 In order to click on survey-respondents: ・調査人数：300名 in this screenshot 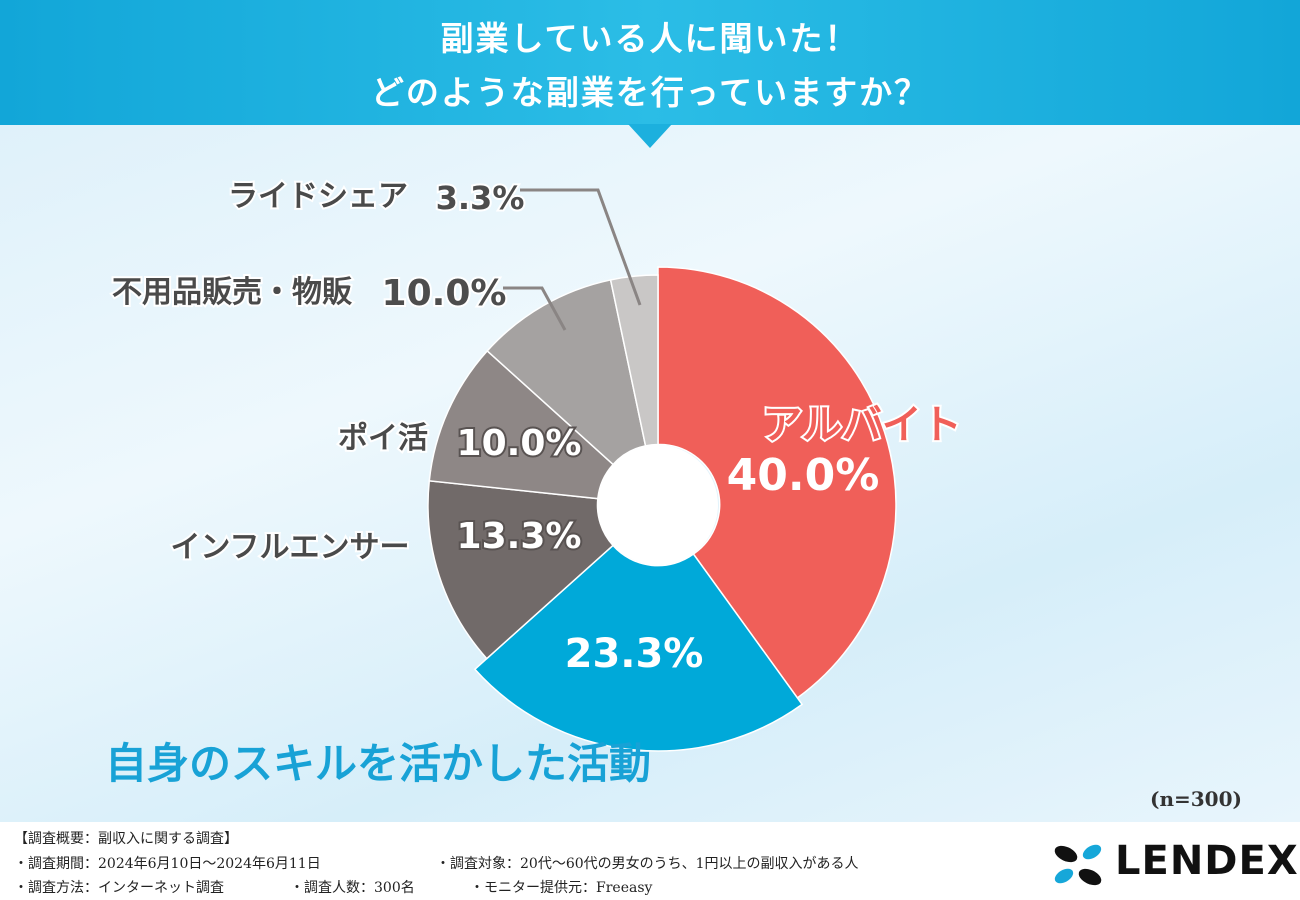, I will do `click(352, 888)`.